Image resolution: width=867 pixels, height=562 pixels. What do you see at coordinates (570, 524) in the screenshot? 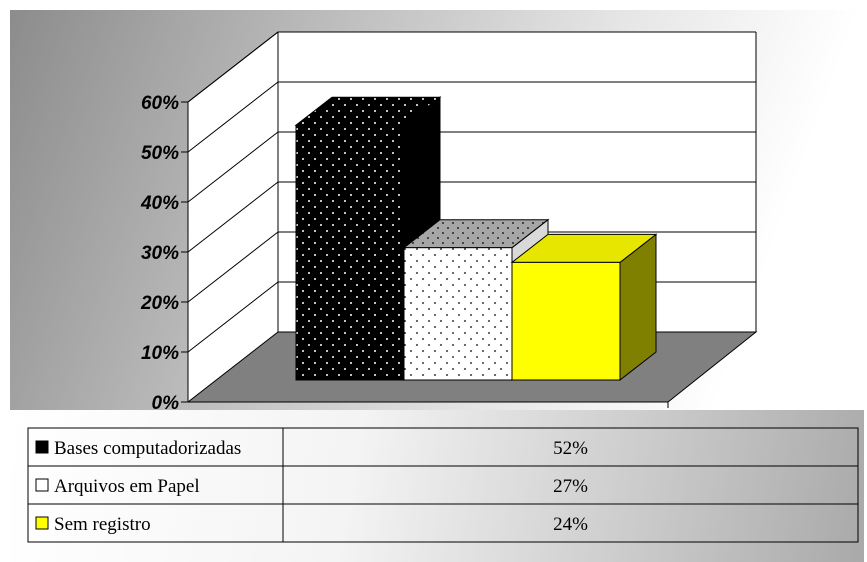
I see `value-label: 24%` at bounding box center [570, 524].